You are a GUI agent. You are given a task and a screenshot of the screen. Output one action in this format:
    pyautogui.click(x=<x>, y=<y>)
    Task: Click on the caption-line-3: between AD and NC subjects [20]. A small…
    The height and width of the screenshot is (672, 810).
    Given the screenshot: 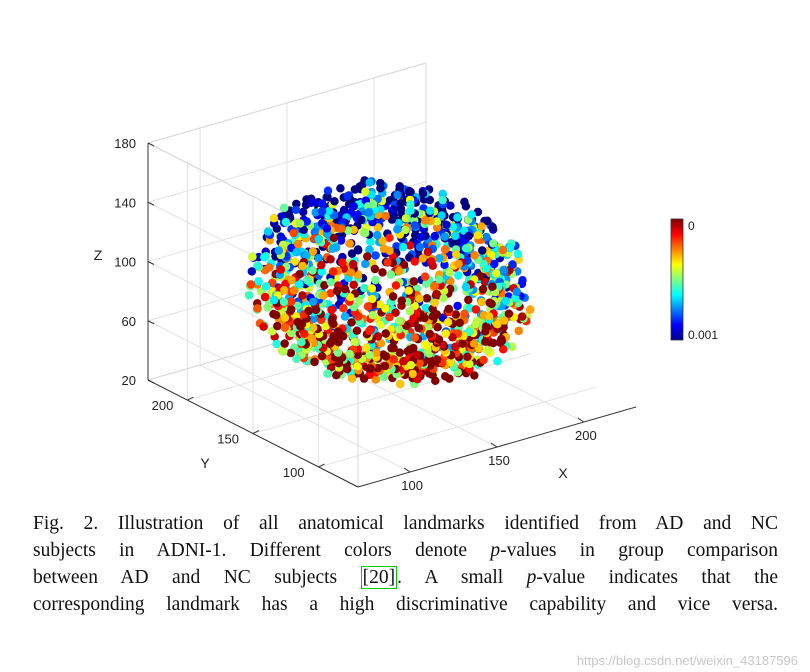 What is the action you would take?
    pyautogui.click(x=405, y=577)
    